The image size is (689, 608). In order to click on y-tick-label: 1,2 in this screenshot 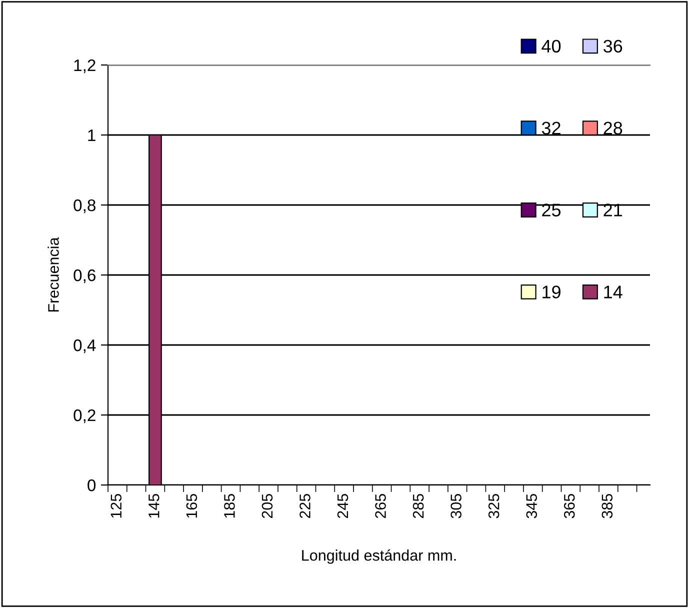, I will do `click(85, 66)`.